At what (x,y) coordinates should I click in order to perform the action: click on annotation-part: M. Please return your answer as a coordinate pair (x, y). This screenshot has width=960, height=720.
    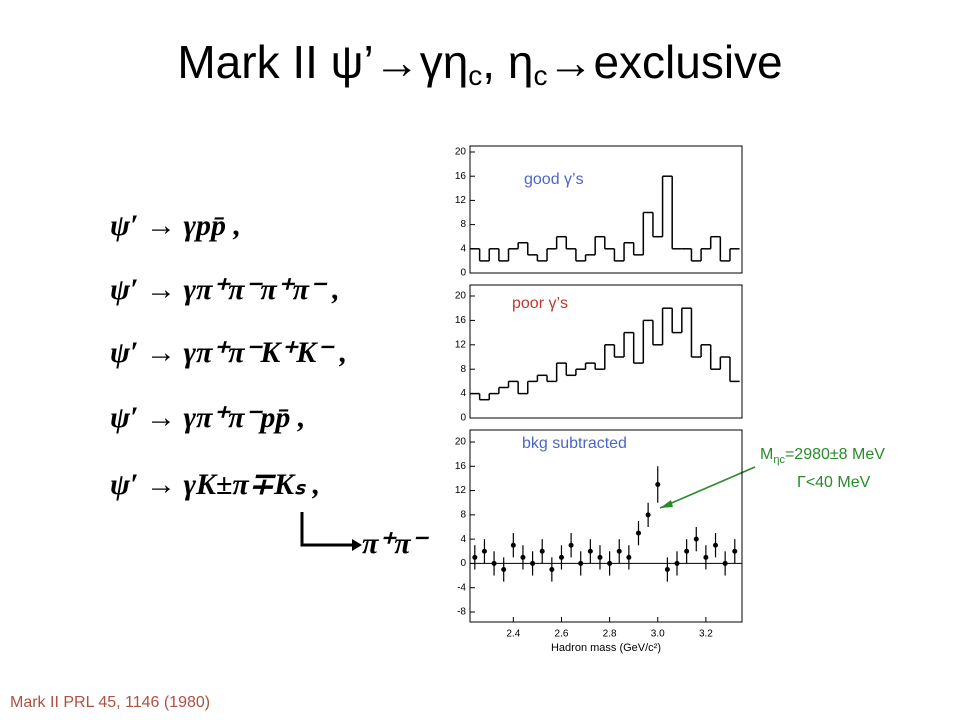
    Looking at the image, I should click on (766, 454).